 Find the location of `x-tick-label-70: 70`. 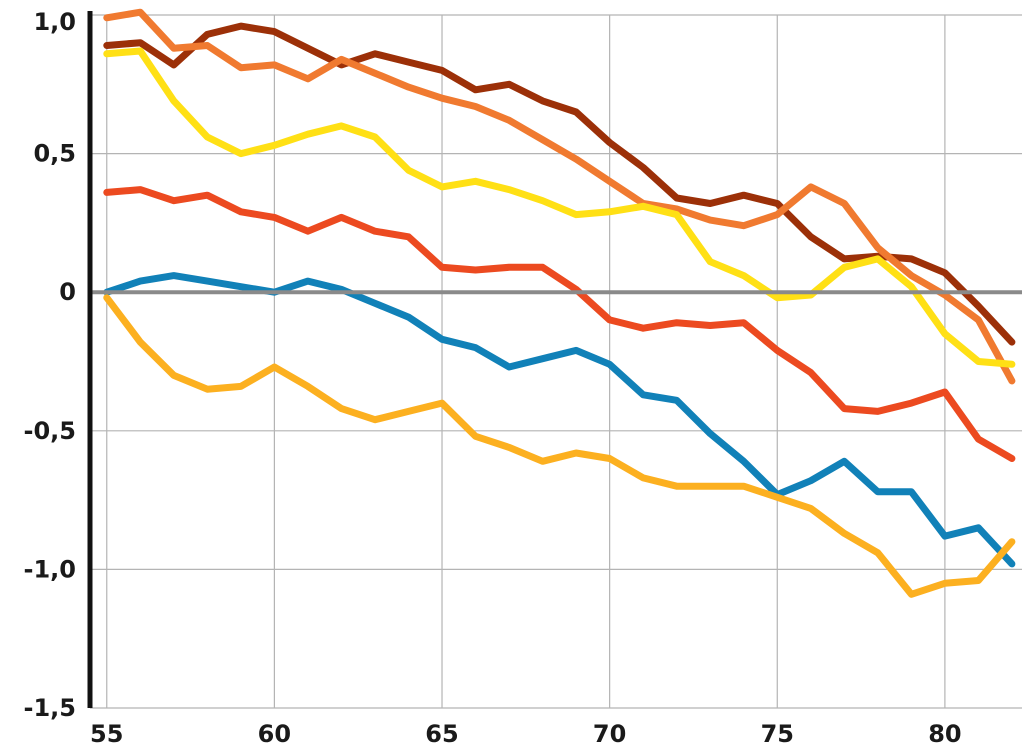

x-tick-label-70: 70 is located at coordinates (609, 734).